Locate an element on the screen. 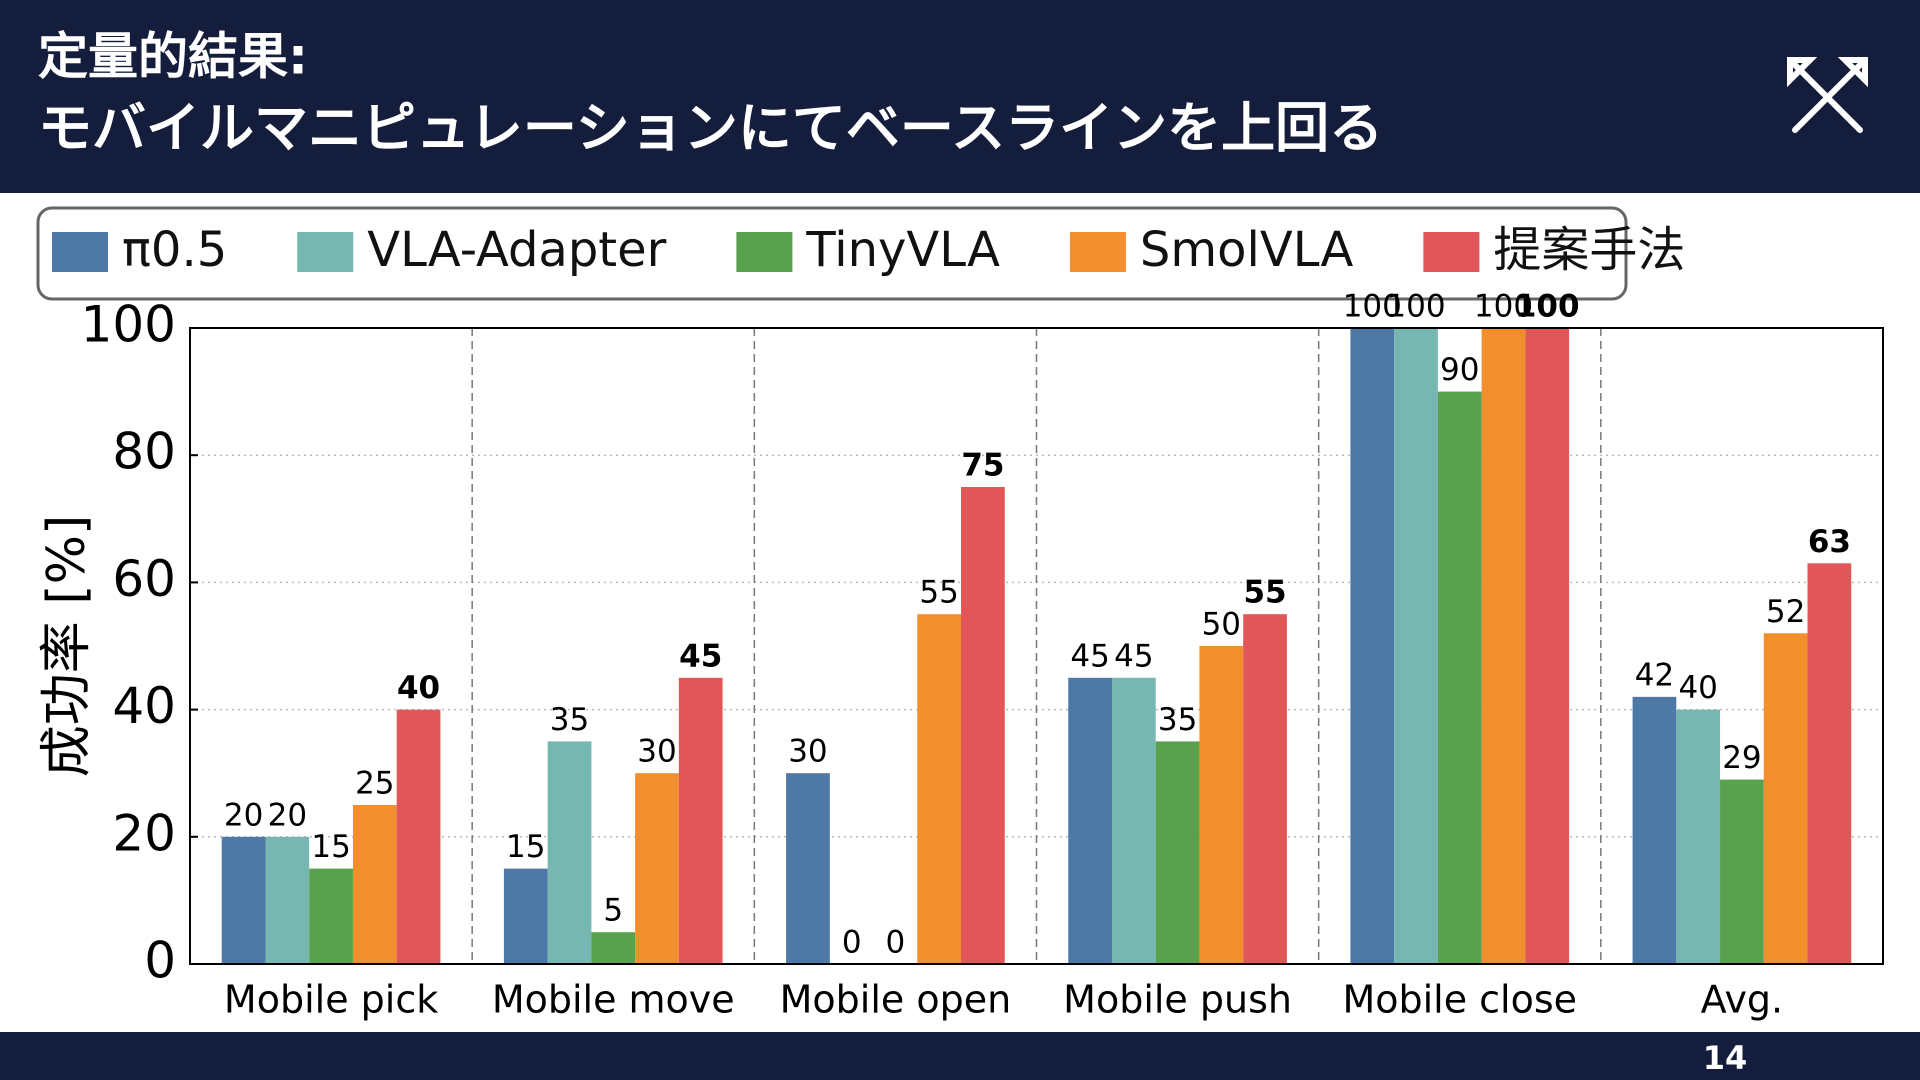  value-label: 50 is located at coordinates (1221, 625).